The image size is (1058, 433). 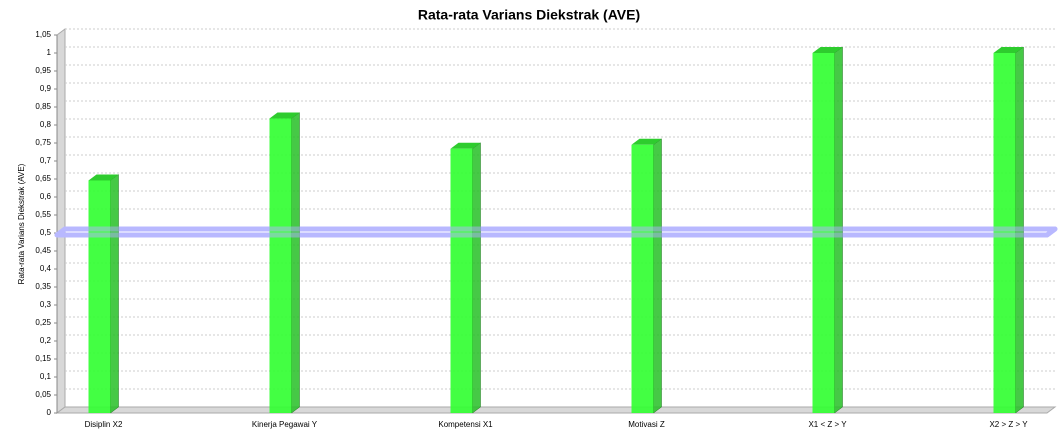 I want to click on x-tick-label: Kompetensi X1, so click(x=465, y=424).